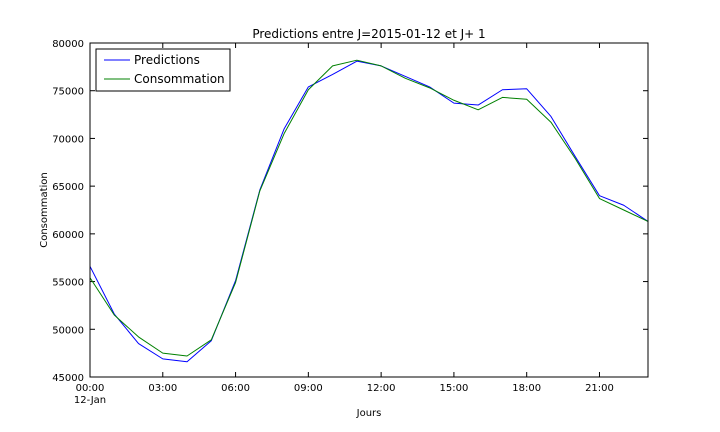 This screenshot has height=432, width=720. What do you see at coordinates (599, 388) in the screenshot?
I see `x-tick-label: 21:00` at bounding box center [599, 388].